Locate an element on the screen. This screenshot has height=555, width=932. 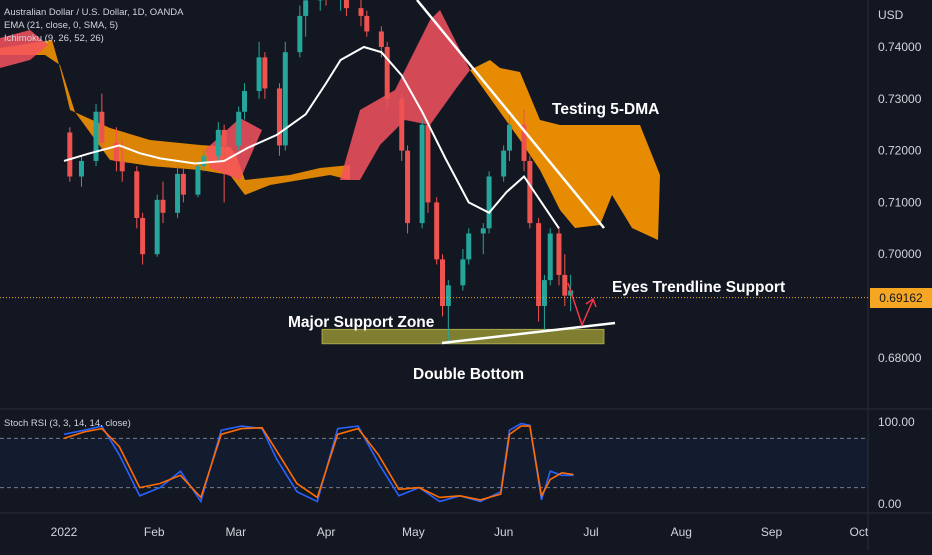
currency-label: USD is located at coordinates (890, 15).